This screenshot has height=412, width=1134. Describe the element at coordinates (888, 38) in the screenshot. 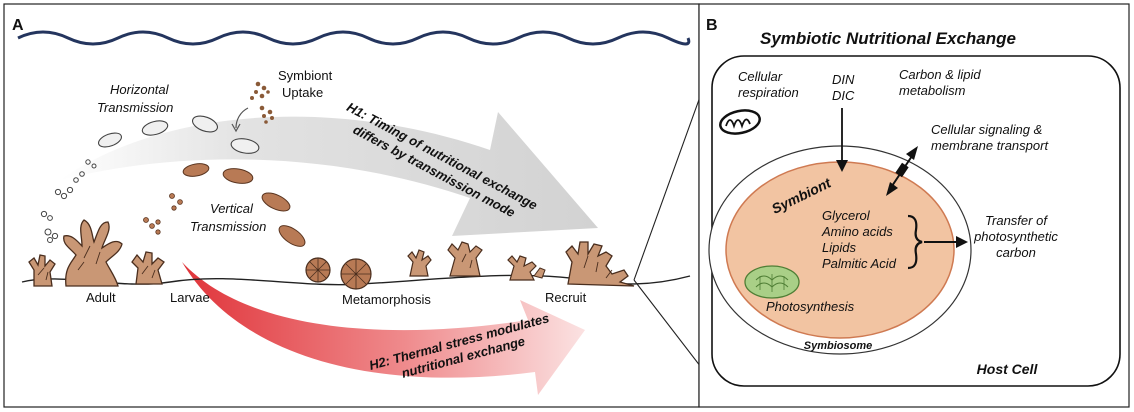

I see `panel-b-title: Symbiotic Nutritional Exchange` at that location.